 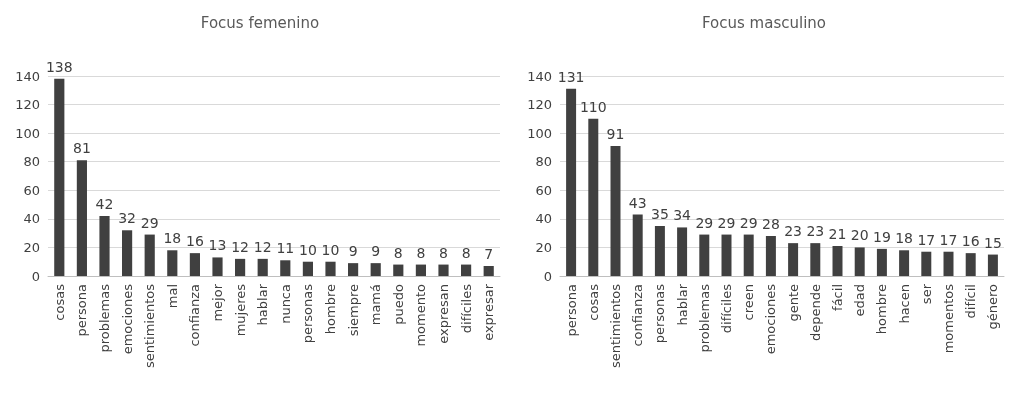 I want to click on data-label: 32, so click(x=127, y=218).